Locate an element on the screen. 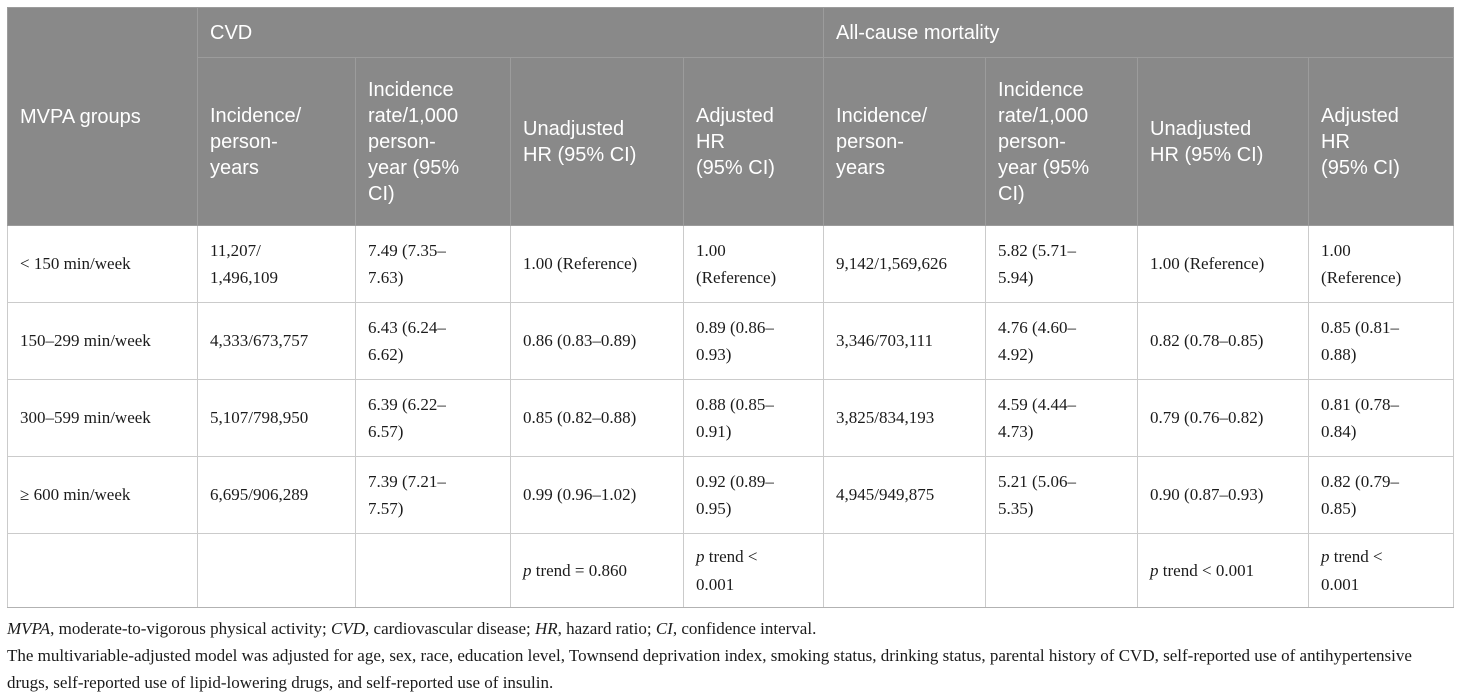 The image size is (1460, 693). cell-cvd-rate: 7.49 (7.35– 7.63) is located at coordinates (433, 264).